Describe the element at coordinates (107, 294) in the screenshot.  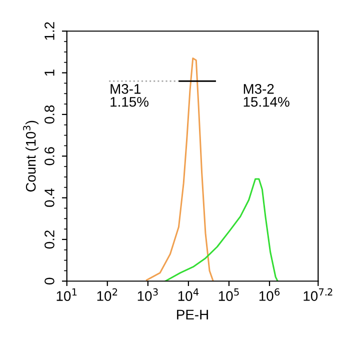
I see `x-tick-label: 10$^{2}$` at that location.